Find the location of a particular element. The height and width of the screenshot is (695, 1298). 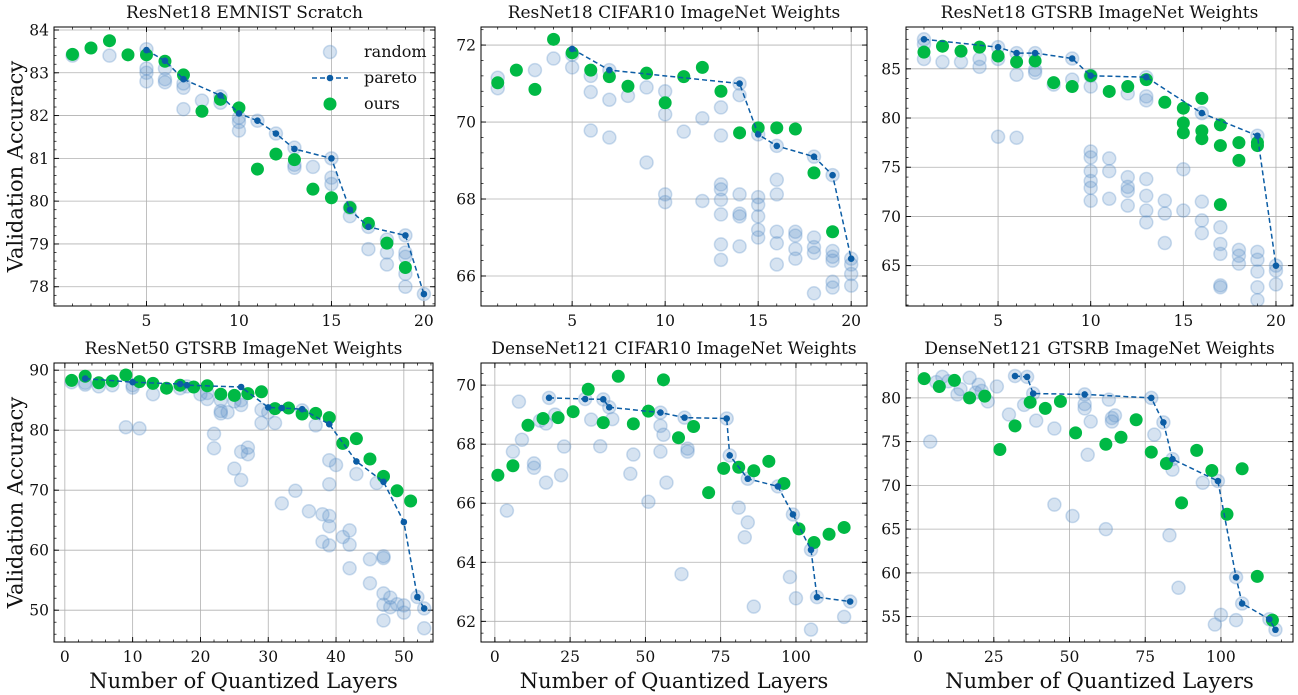

y-tick-label: 90 is located at coordinates (39, 371).